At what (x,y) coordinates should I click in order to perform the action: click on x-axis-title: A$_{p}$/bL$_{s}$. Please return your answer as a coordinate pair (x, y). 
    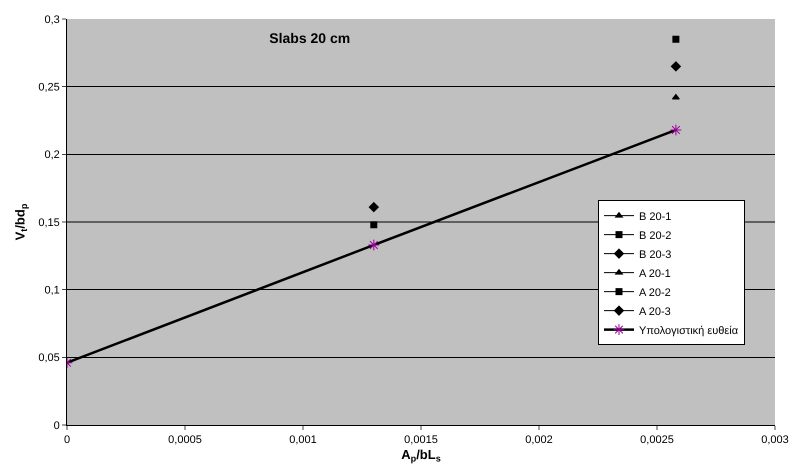
    Looking at the image, I should click on (421, 455).